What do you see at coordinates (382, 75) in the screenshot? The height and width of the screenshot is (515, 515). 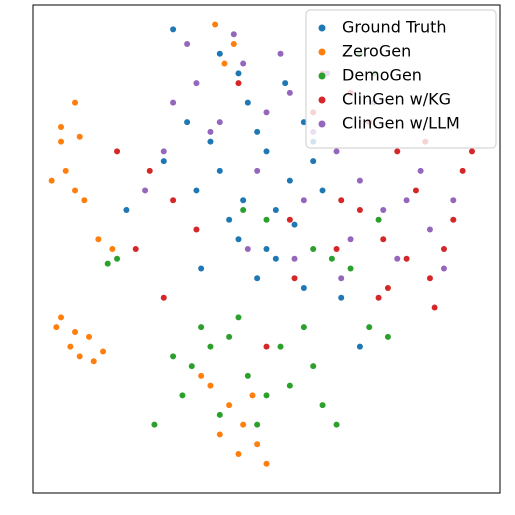 I see `legend-label: DemoGen` at bounding box center [382, 75].